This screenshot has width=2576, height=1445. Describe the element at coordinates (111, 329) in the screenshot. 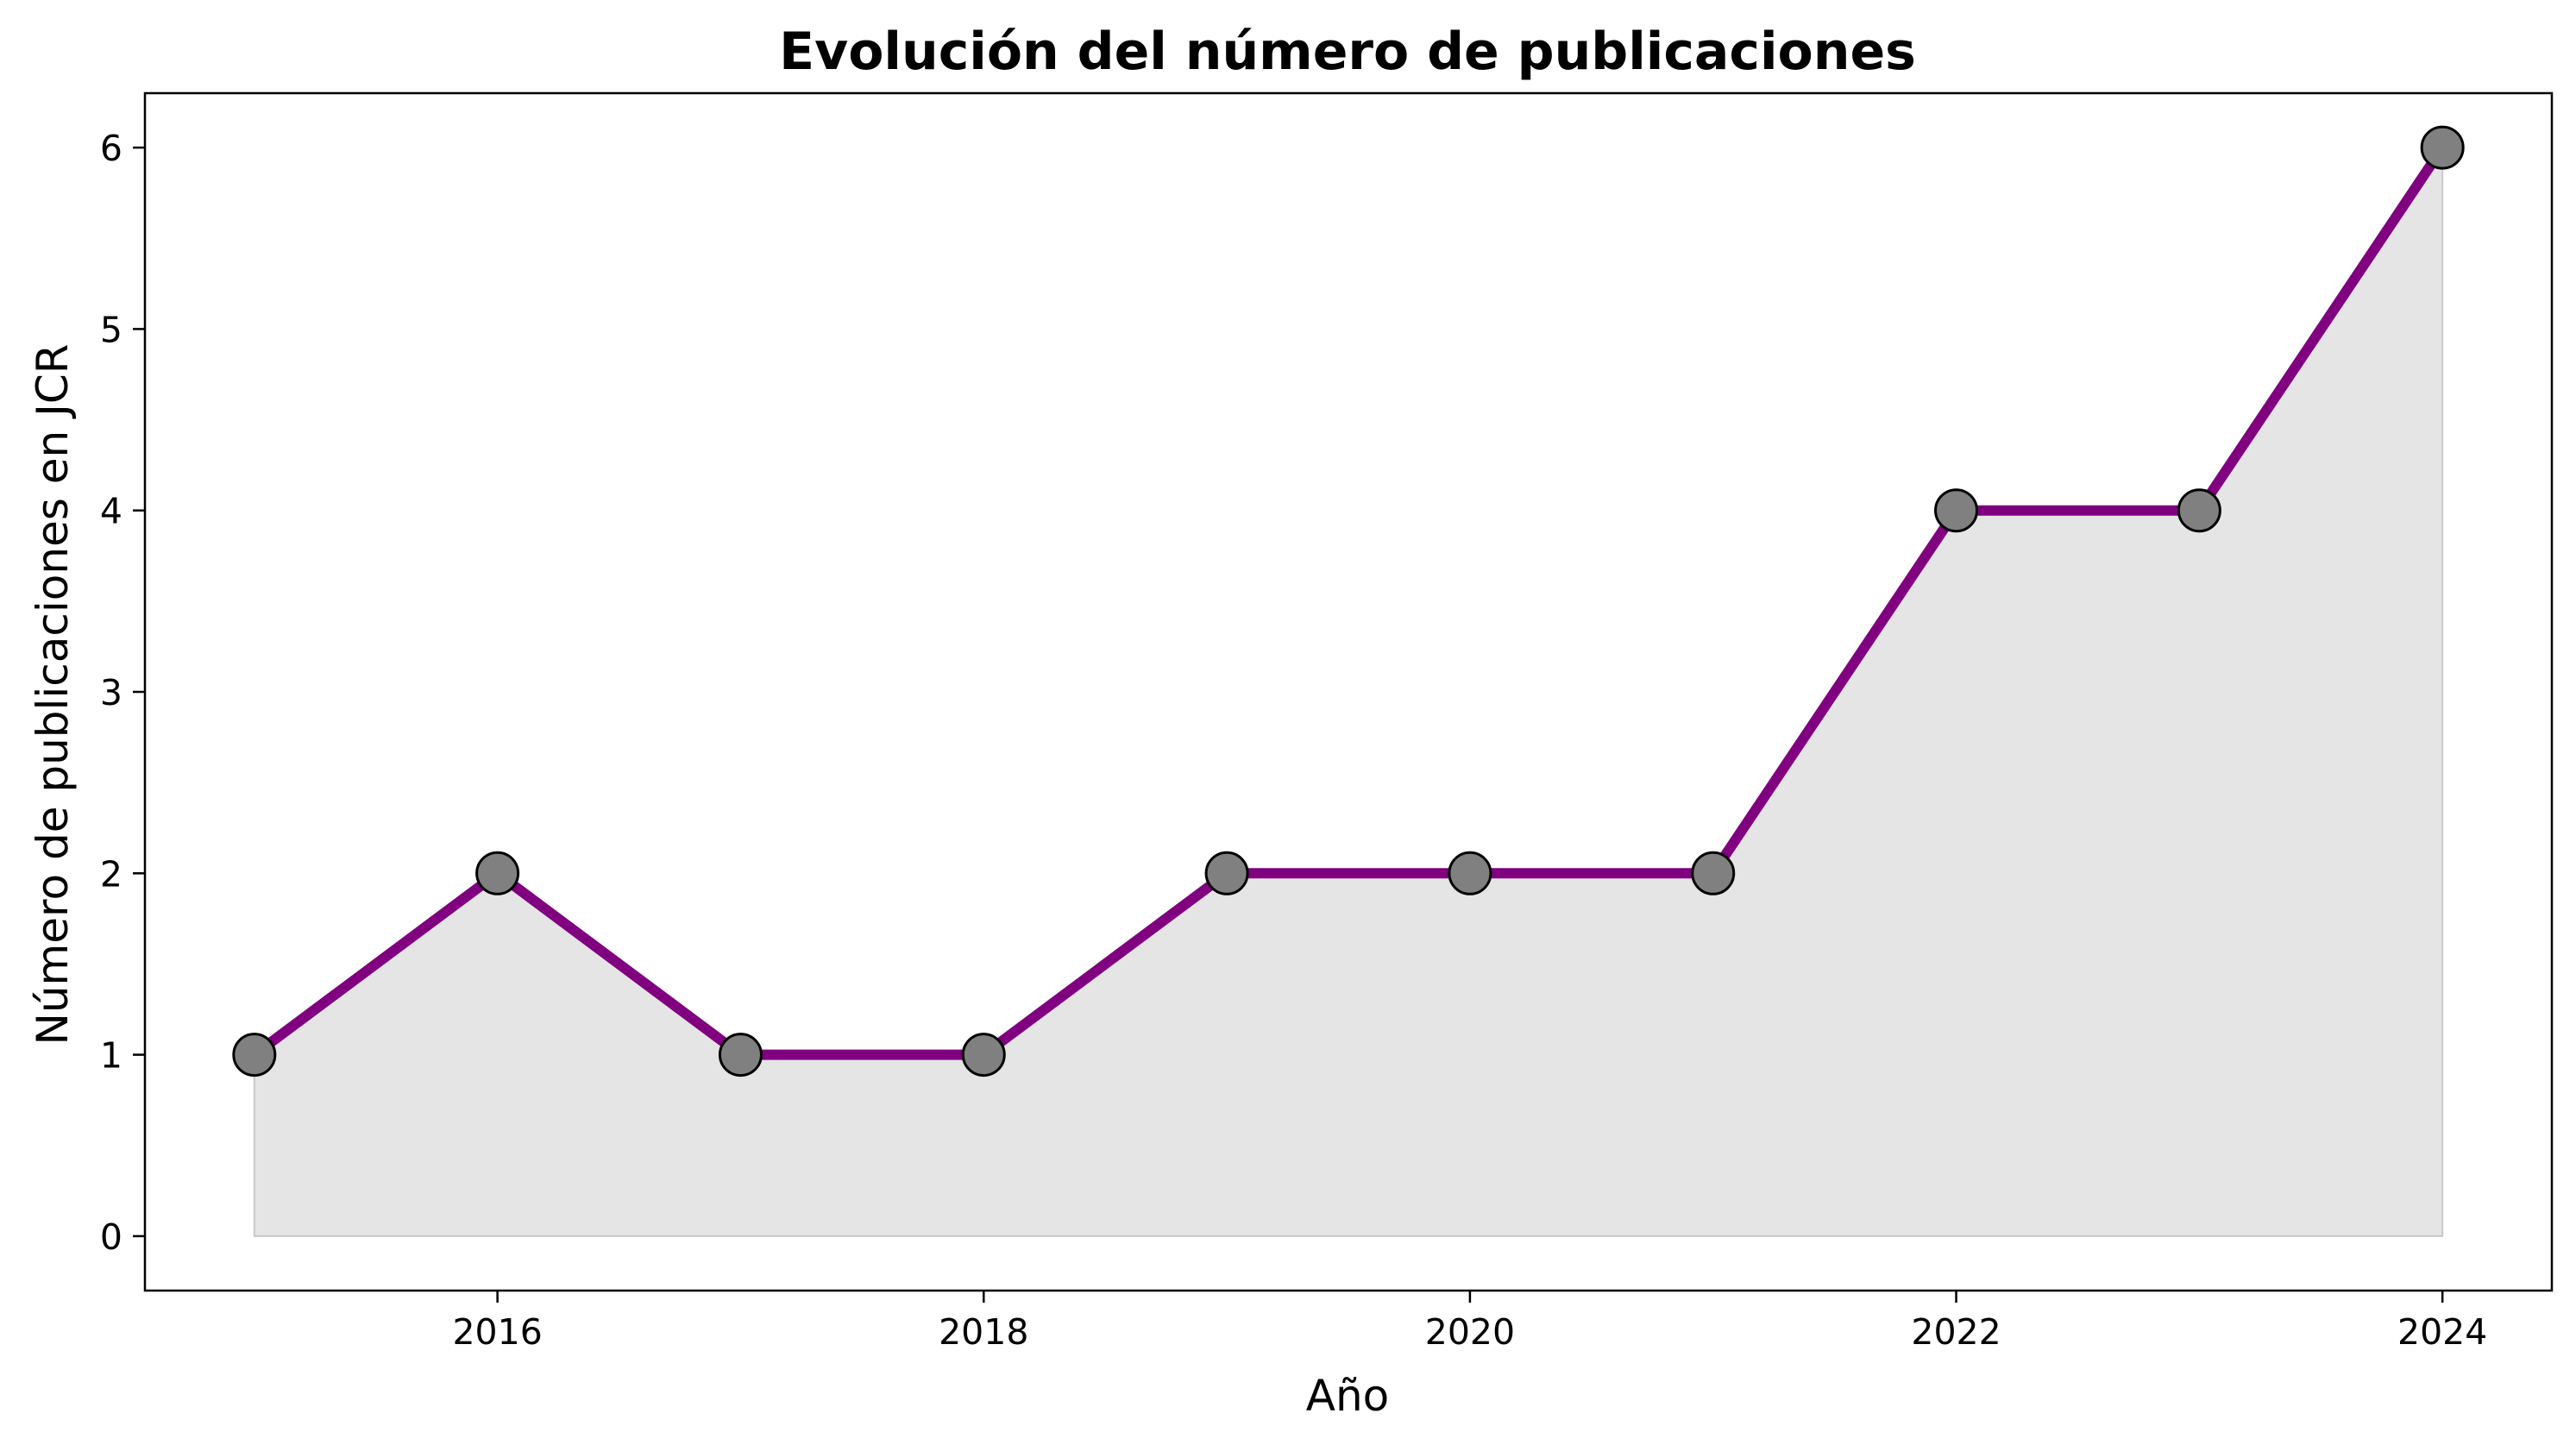

I see `y-tick-label: 5` at that location.